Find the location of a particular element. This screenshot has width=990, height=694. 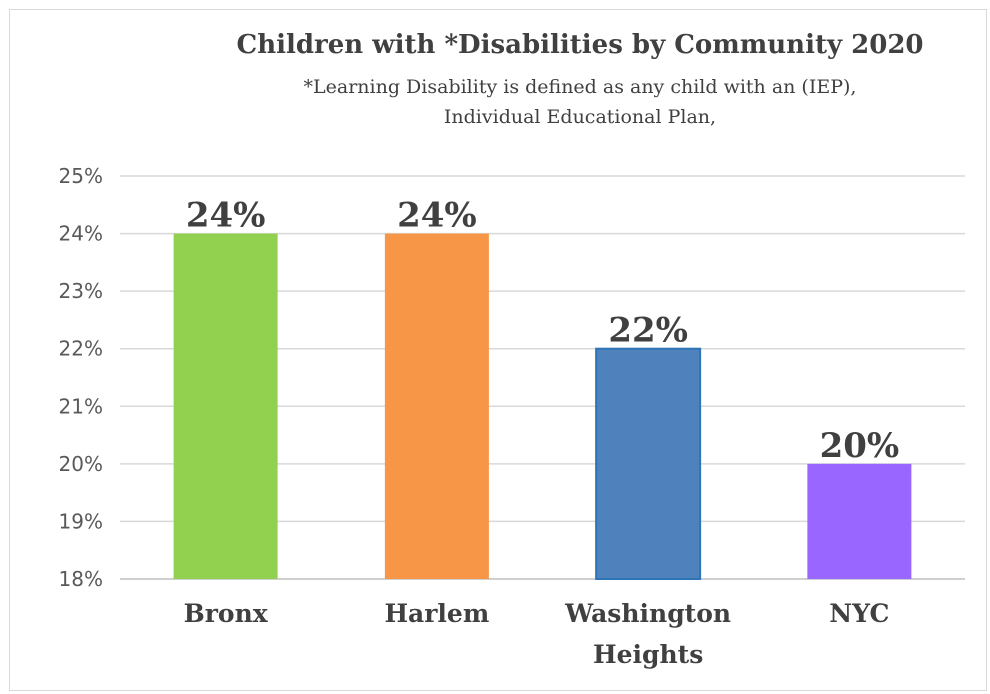

x-category-label: Washington is located at coordinates (647, 613).